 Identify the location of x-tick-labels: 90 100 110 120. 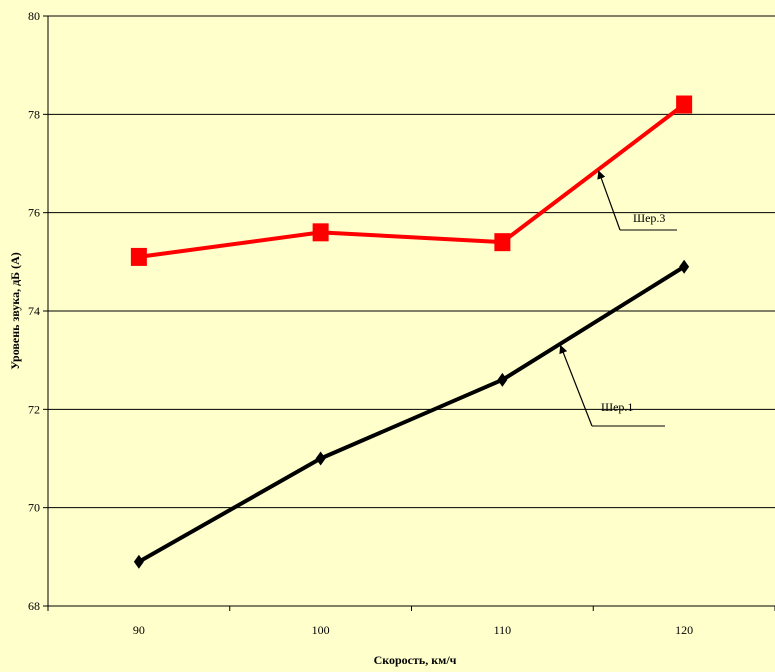
(413, 630).